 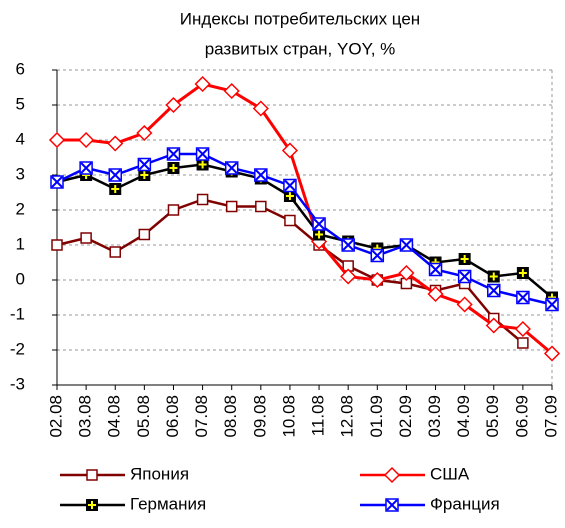 I want to click on y-tick-label: 6, so click(x=20, y=68).